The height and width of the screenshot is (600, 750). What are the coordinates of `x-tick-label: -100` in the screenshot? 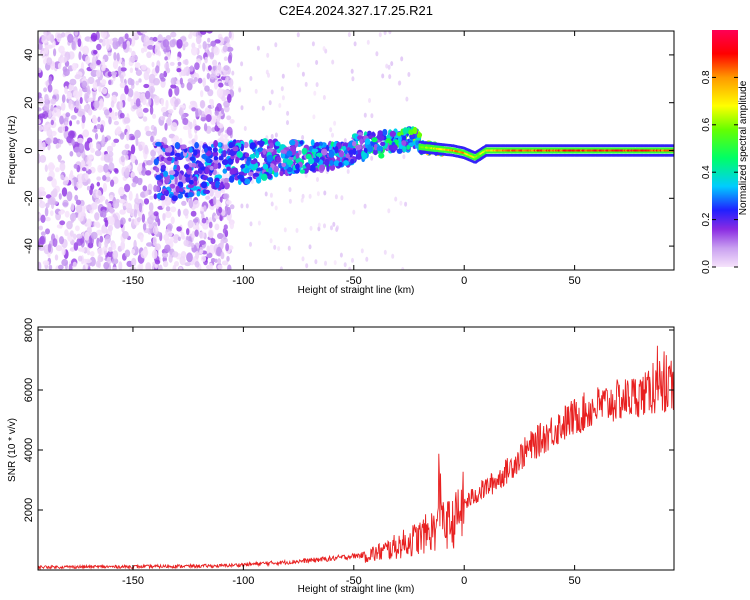 It's located at (243, 281).